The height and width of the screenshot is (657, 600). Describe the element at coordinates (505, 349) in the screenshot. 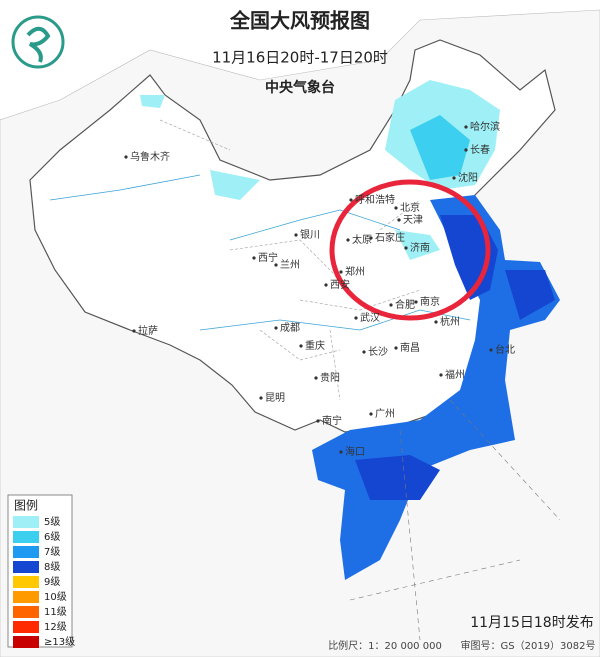

I see `city-label: 台北` at that location.